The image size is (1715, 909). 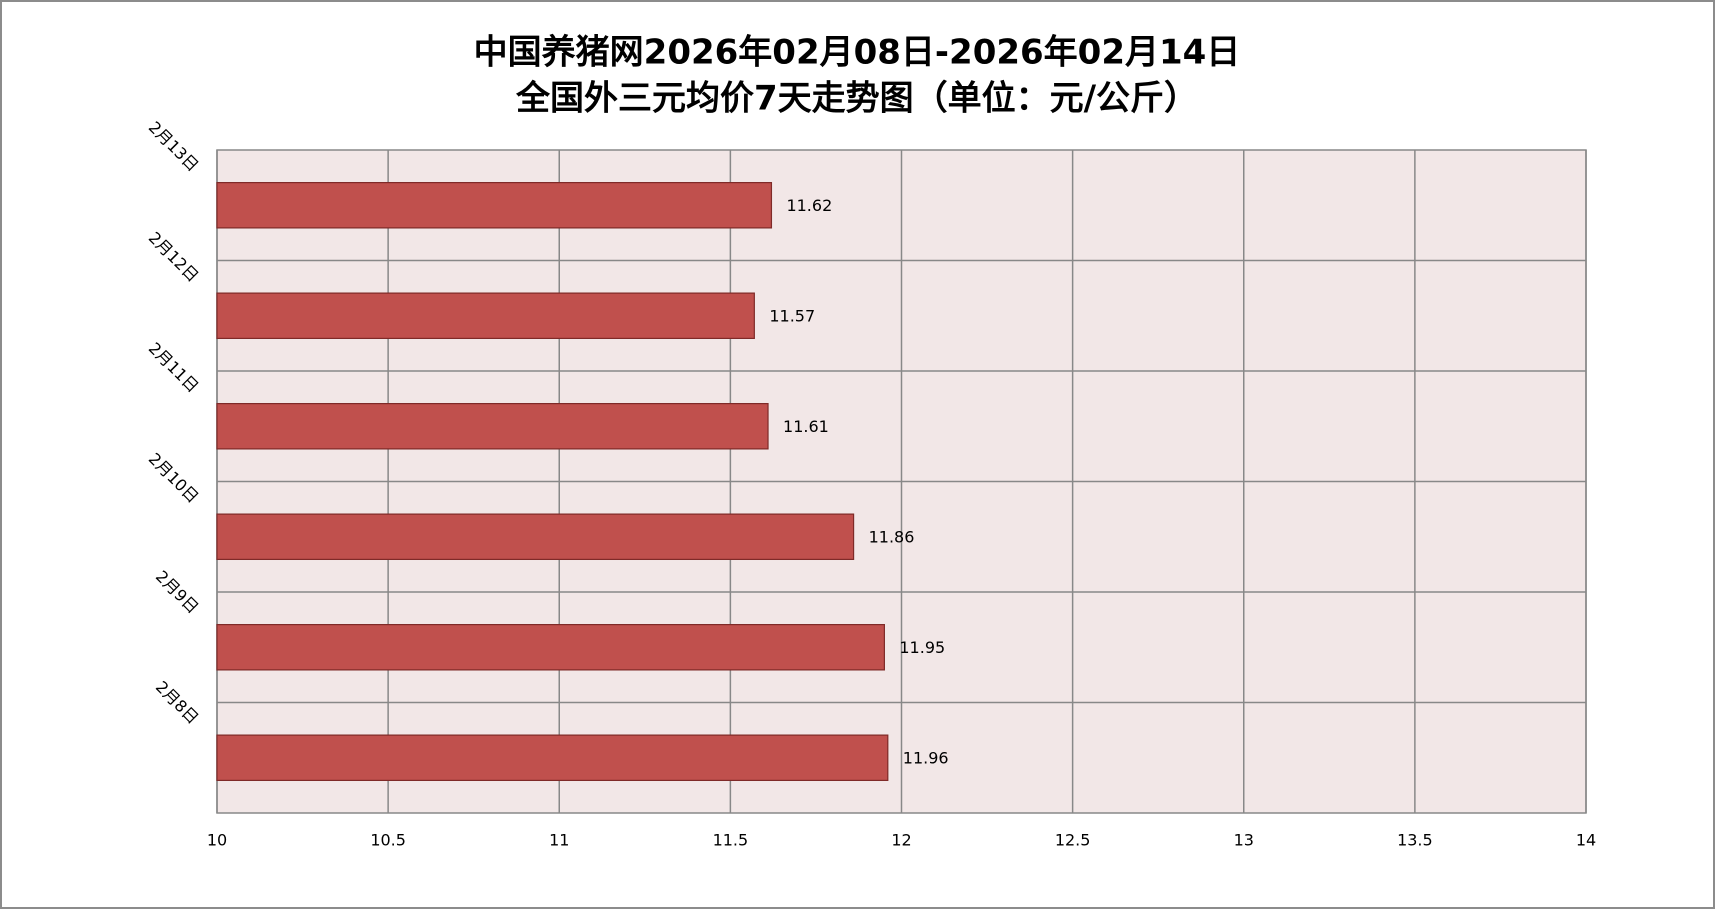 What do you see at coordinates (731, 840) in the screenshot?
I see `x-tick-label: 11.5` at bounding box center [731, 840].